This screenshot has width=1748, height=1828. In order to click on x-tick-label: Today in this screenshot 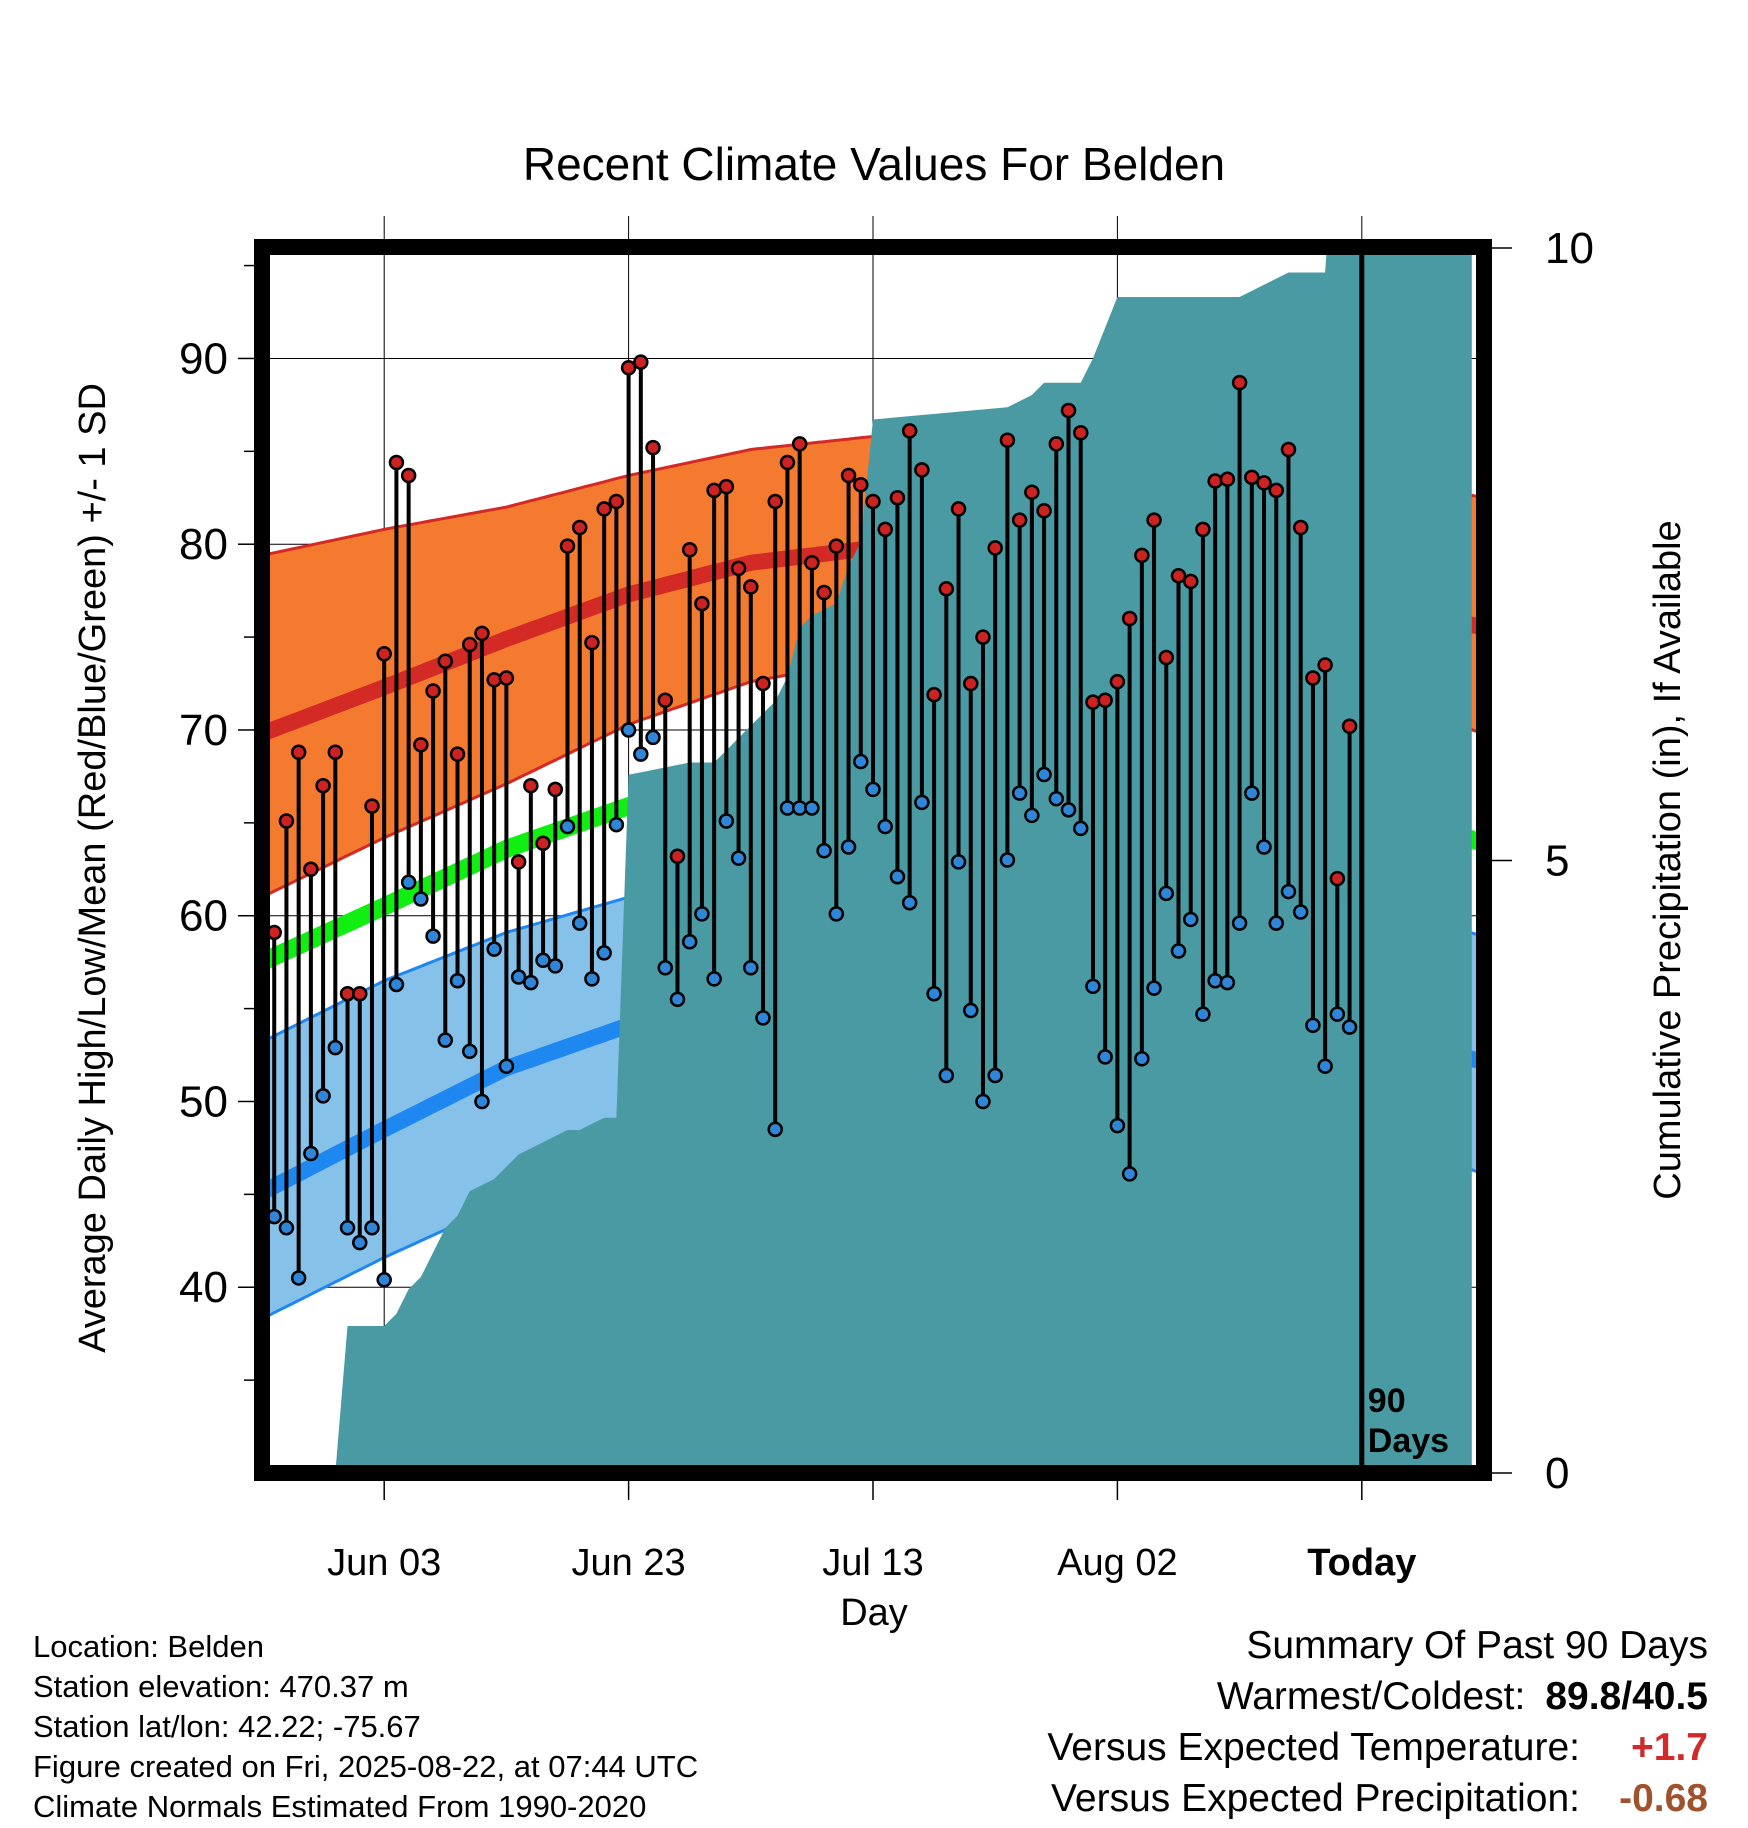, I will do `click(1361, 1563)`.